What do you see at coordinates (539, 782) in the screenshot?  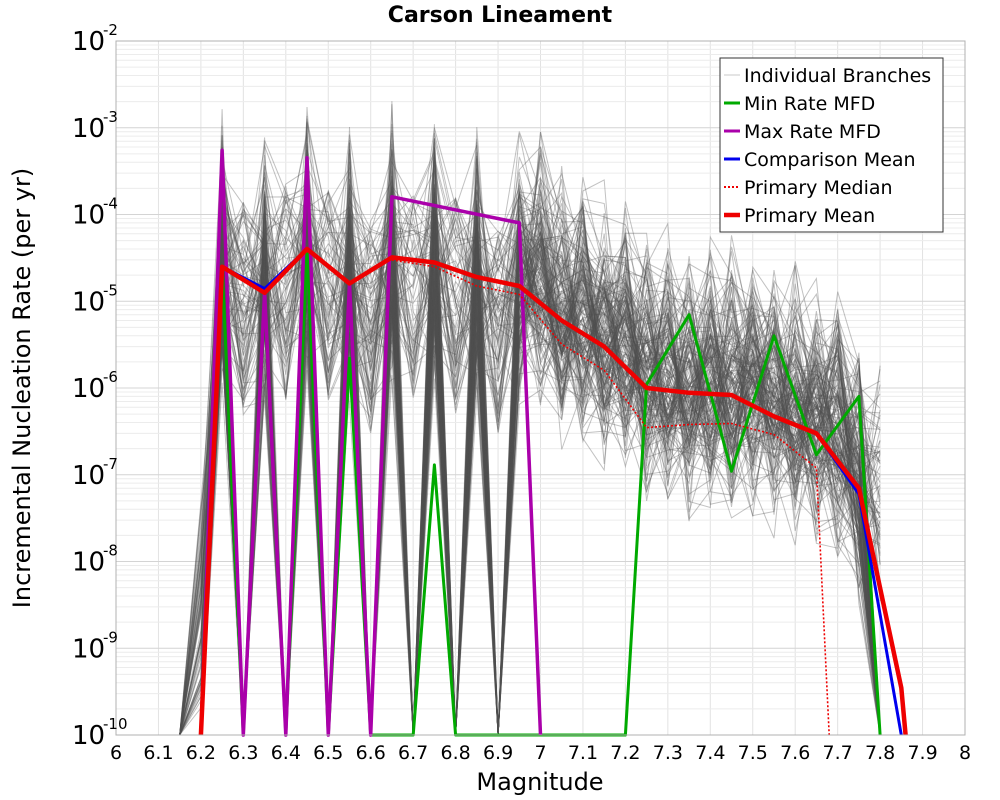 I see `x-axis-label: Magnitude` at bounding box center [539, 782].